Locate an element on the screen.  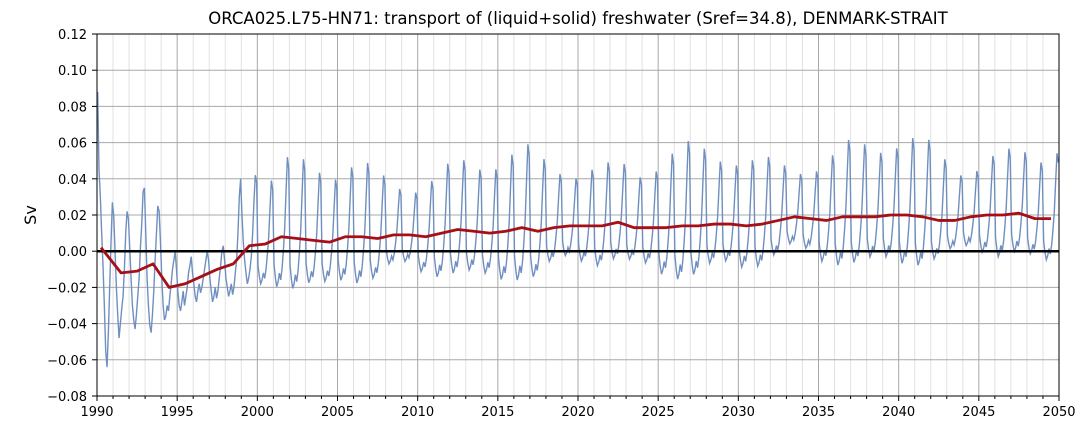
y-tick-label: 0.02 is located at coordinates (72, 216).